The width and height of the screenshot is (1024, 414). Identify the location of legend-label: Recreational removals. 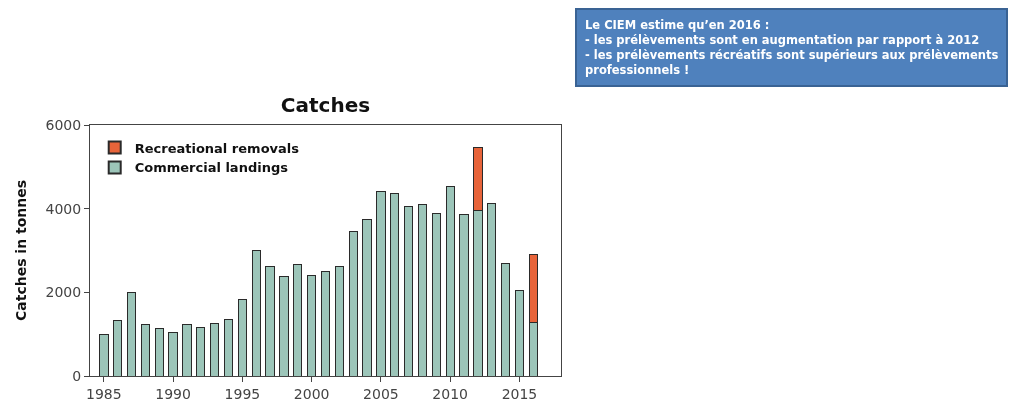
(217, 148).